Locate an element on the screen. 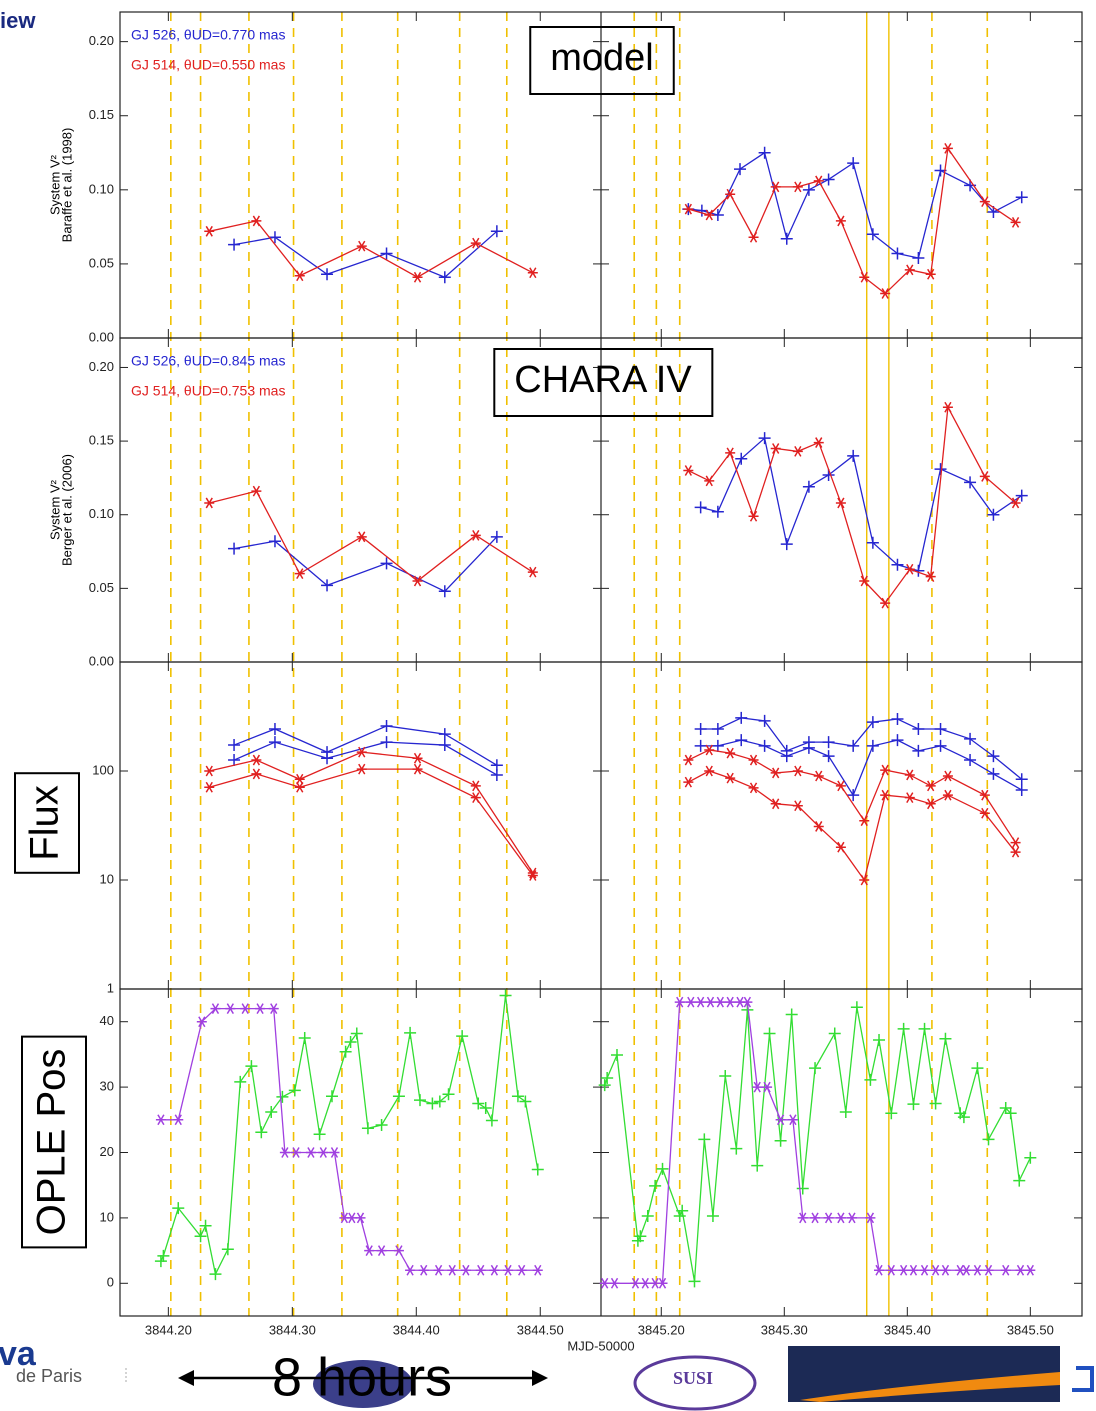 Image resolution: width=1096 pixels, height=1411 pixels. y-tick-label: 0.00 is located at coordinates (101, 660).